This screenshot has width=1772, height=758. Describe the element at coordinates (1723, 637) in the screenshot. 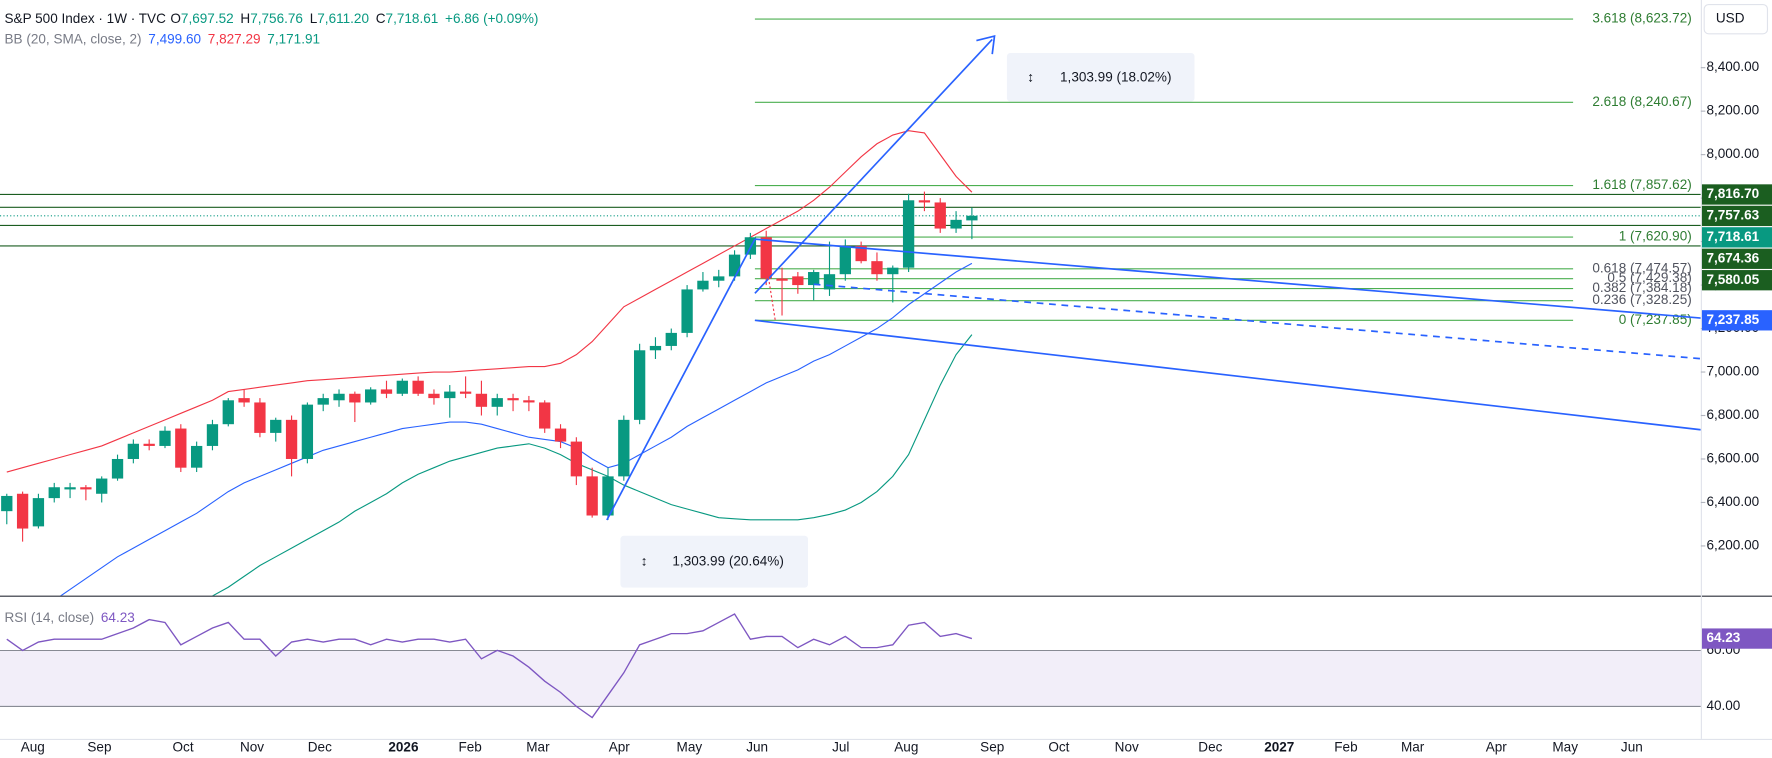

I see `rsi-tag-label: 64.23` at that location.